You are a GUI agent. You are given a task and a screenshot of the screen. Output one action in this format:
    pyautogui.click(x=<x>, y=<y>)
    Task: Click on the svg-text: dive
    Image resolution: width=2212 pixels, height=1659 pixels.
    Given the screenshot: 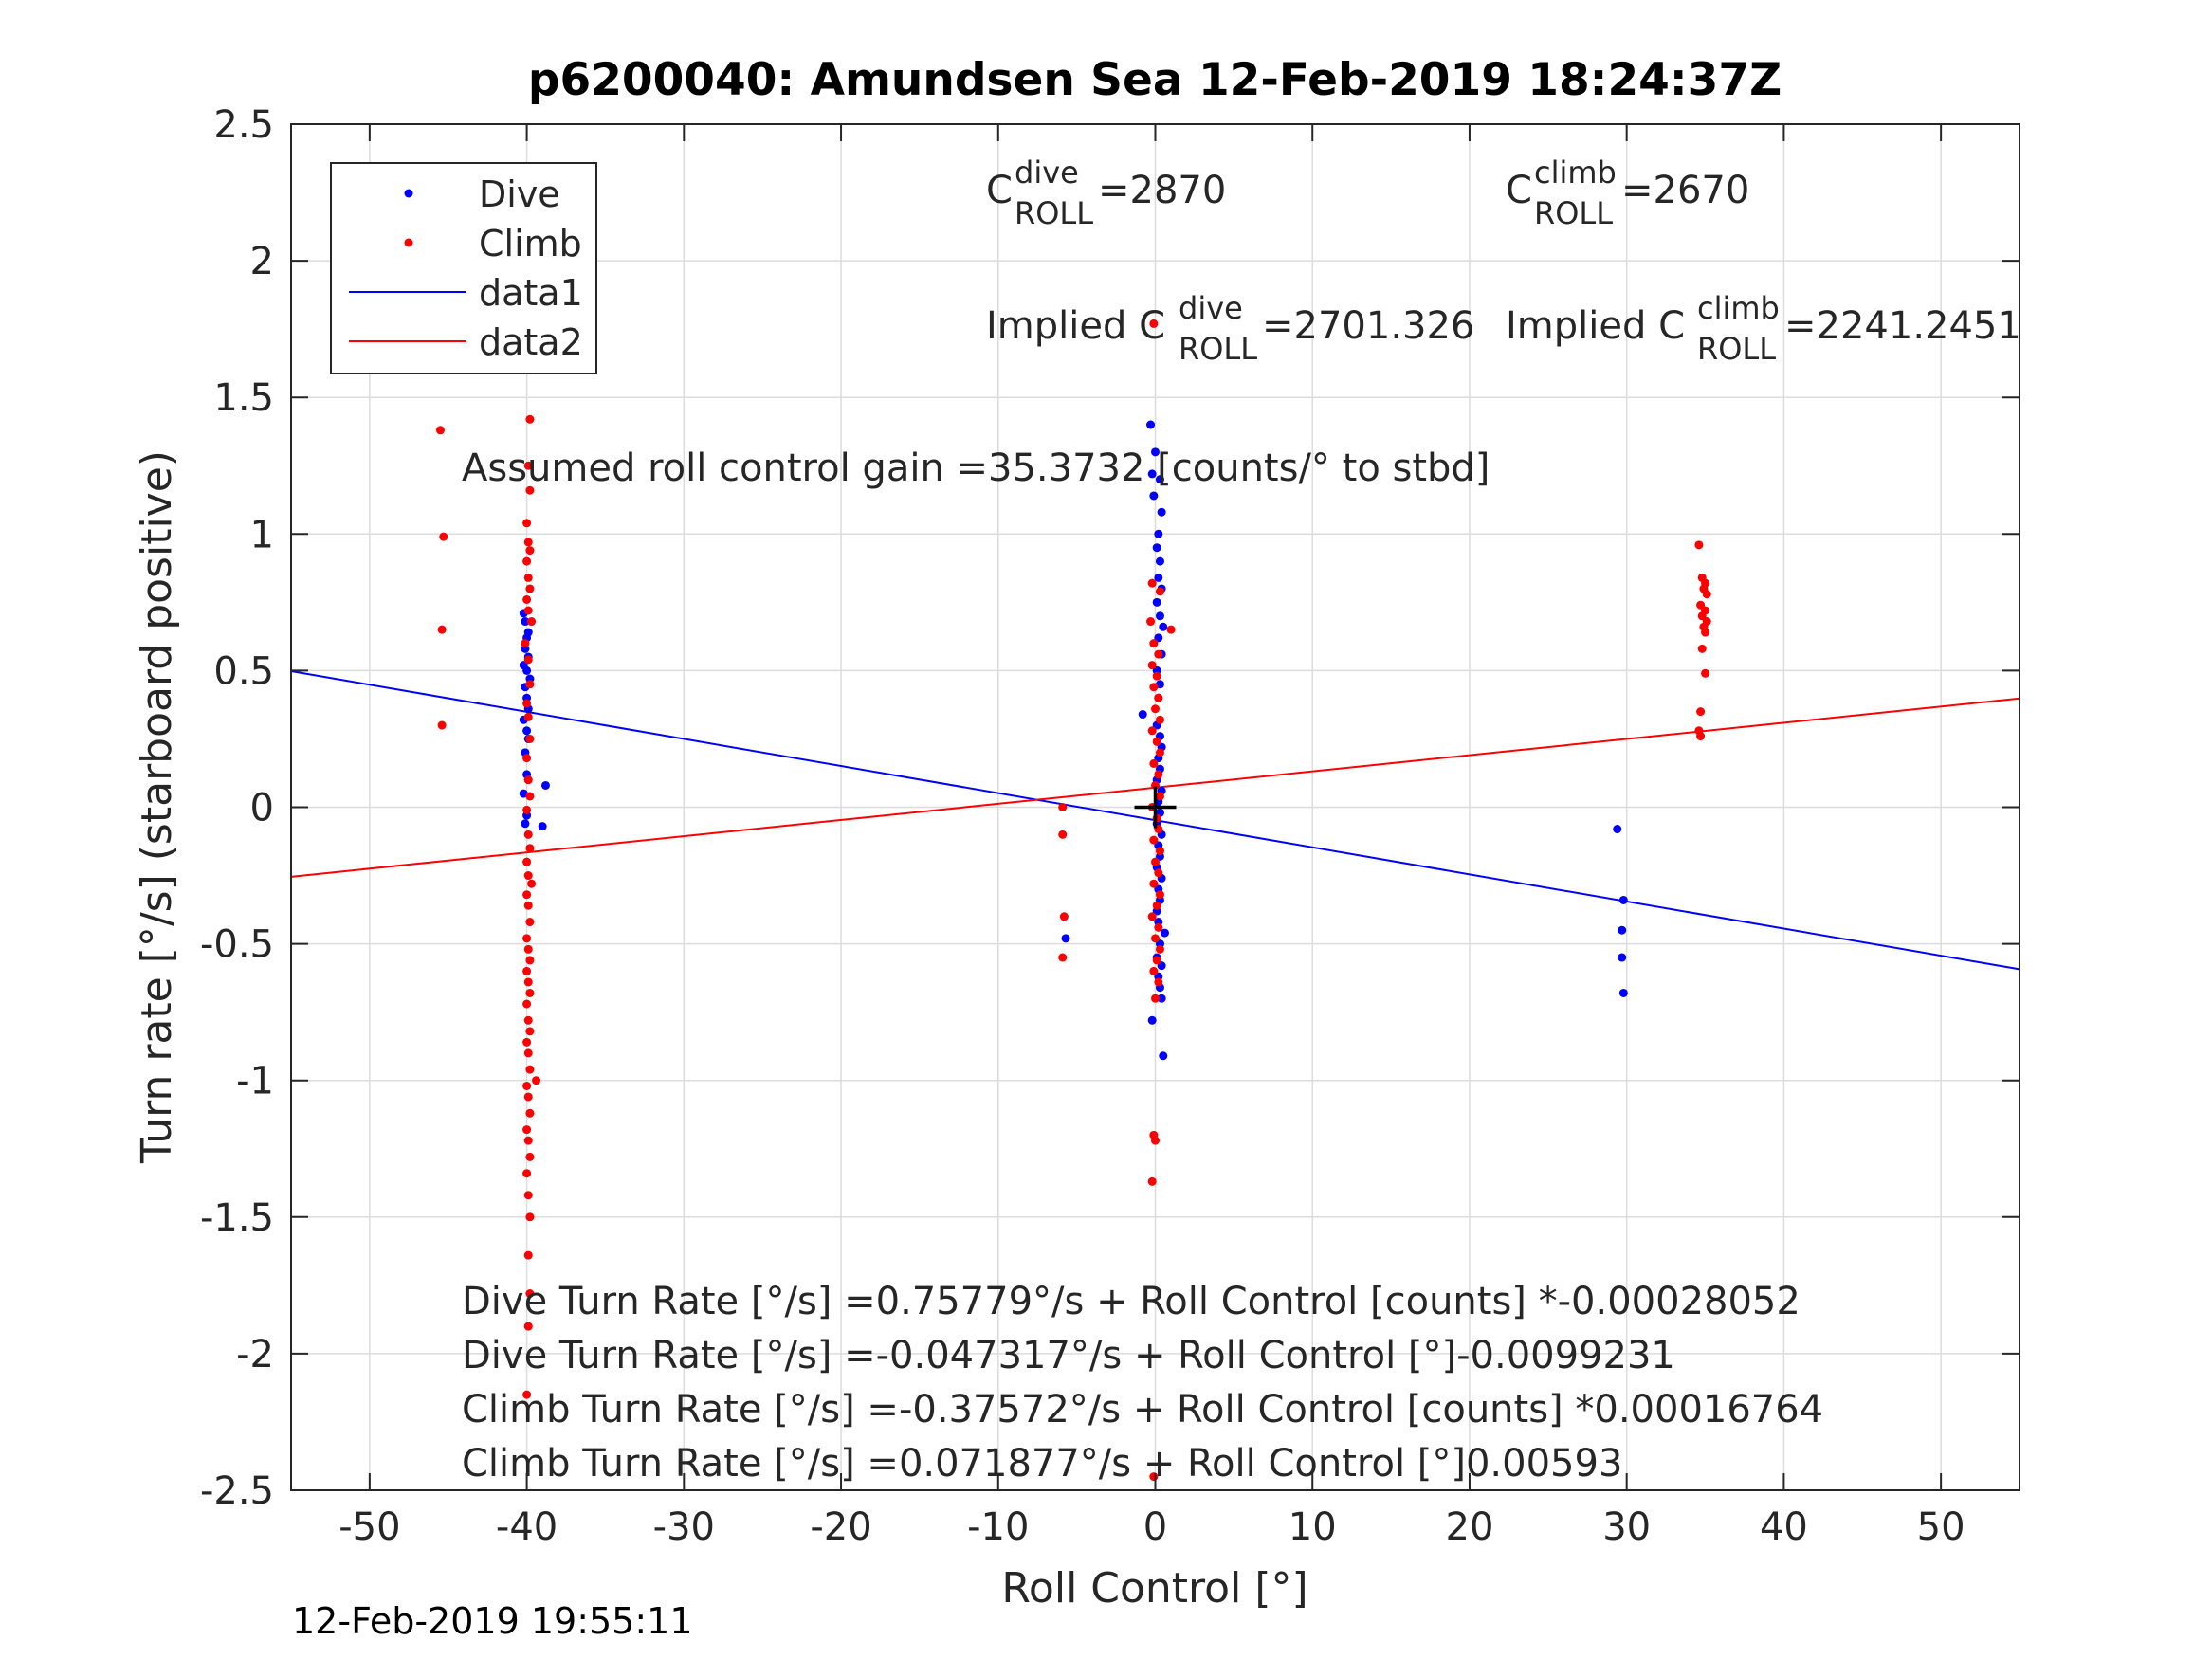 What is the action you would take?
    pyautogui.click(x=1211, y=308)
    